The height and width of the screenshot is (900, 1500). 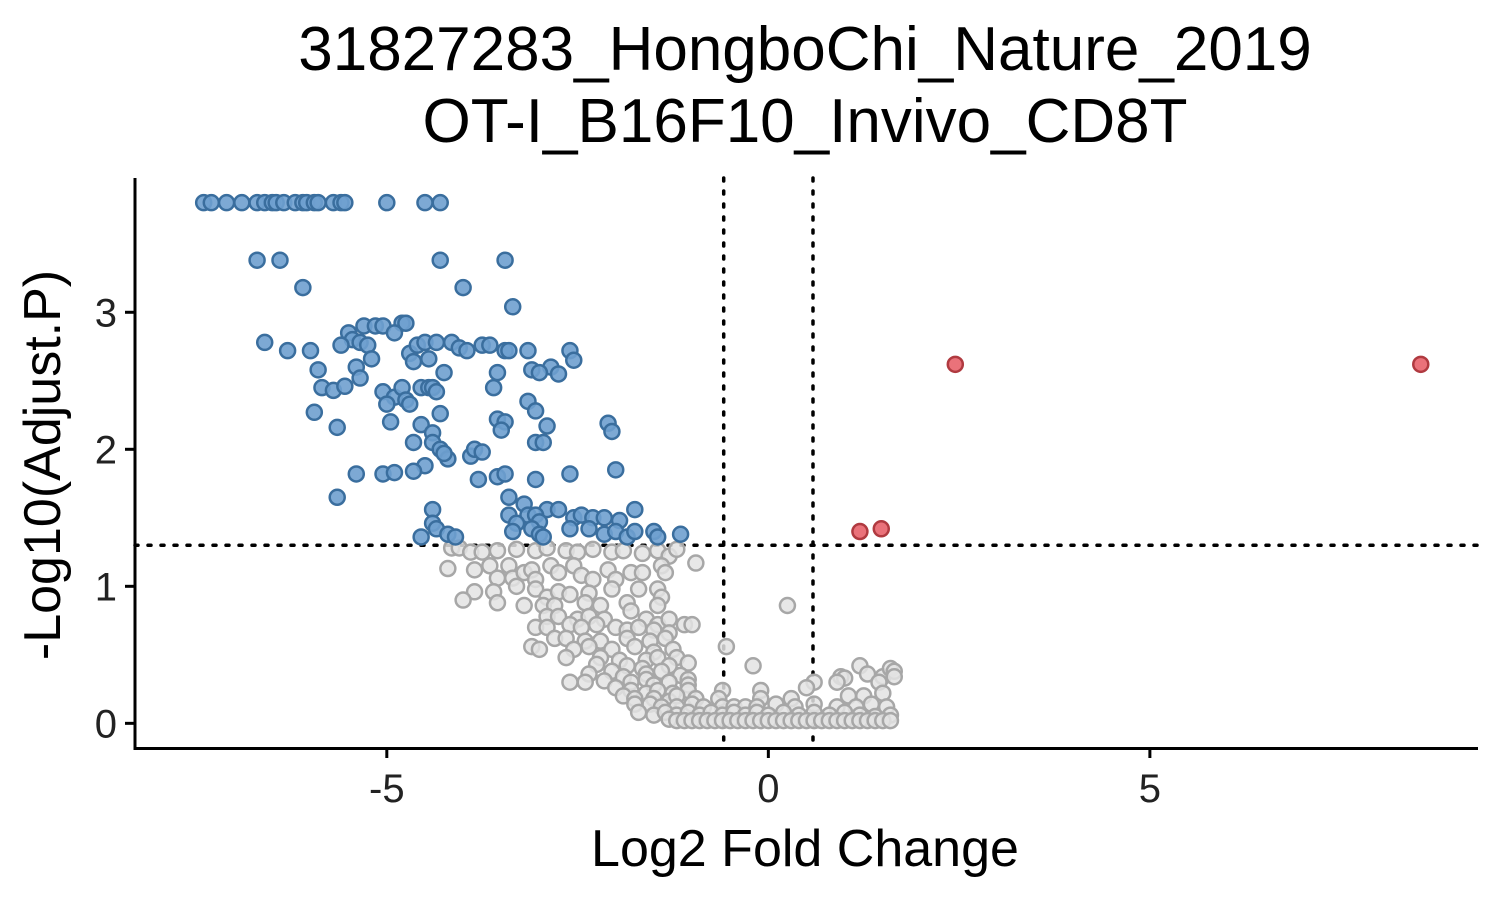 I want to click on x-tick-label-2: 5, so click(x=1150, y=789).